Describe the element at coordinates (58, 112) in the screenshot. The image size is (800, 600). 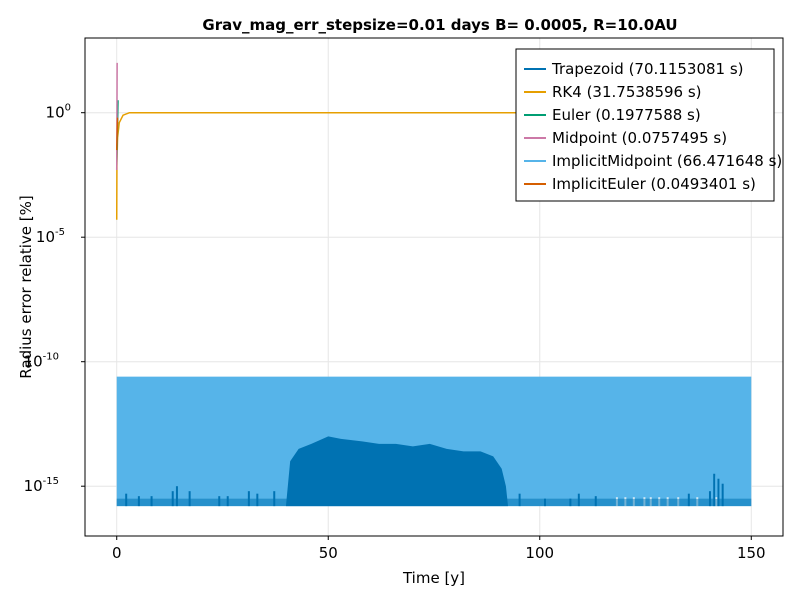
I see `y-tick-label: 10⁰` at that location.